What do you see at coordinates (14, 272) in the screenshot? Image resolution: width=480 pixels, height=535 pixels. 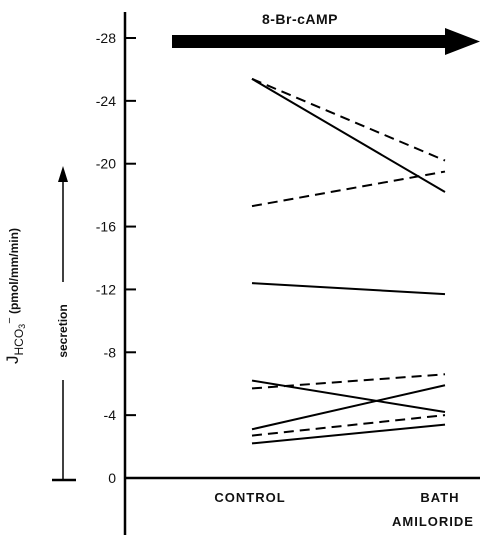 I see `y-axis-title-units: (pmol/mm/min)` at bounding box center [14, 272].